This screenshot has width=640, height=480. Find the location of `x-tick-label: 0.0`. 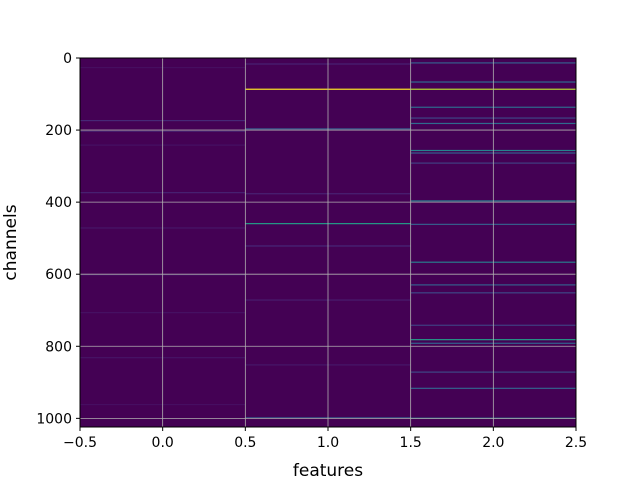

x-tick-label: 0.0 is located at coordinates (163, 443).